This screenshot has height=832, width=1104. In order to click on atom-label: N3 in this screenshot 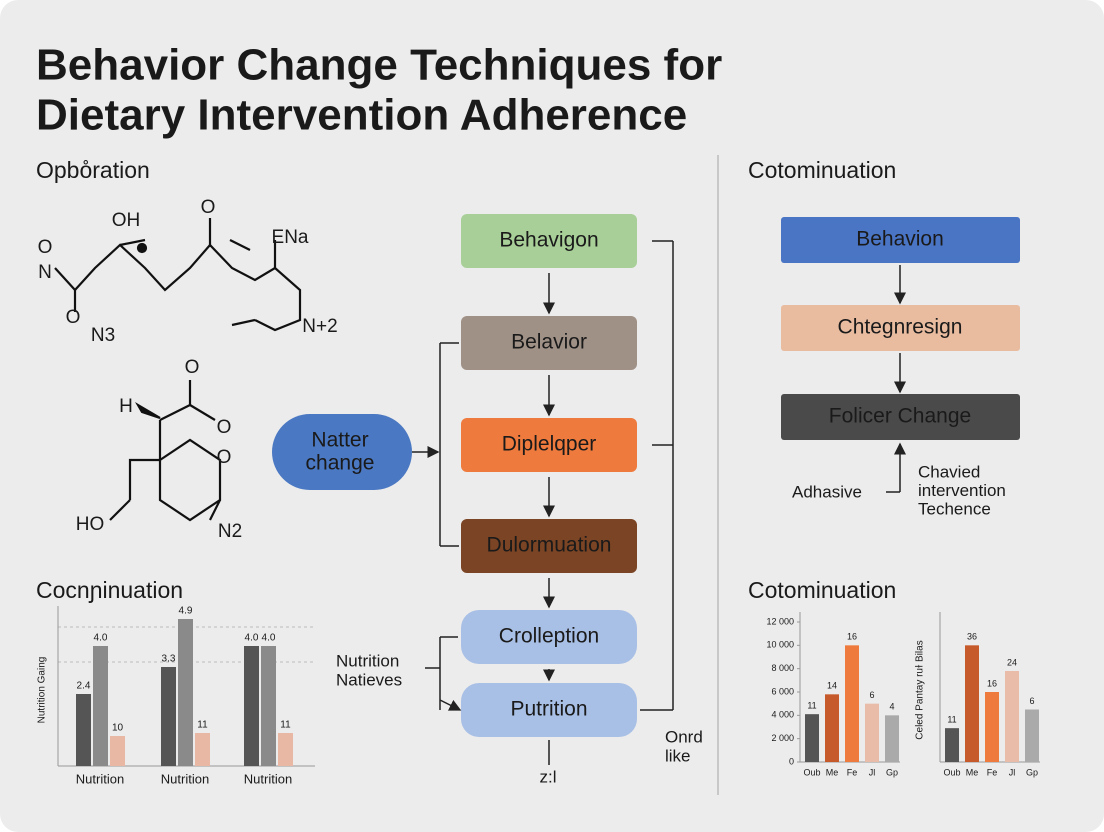, I will do `click(103, 335)`.